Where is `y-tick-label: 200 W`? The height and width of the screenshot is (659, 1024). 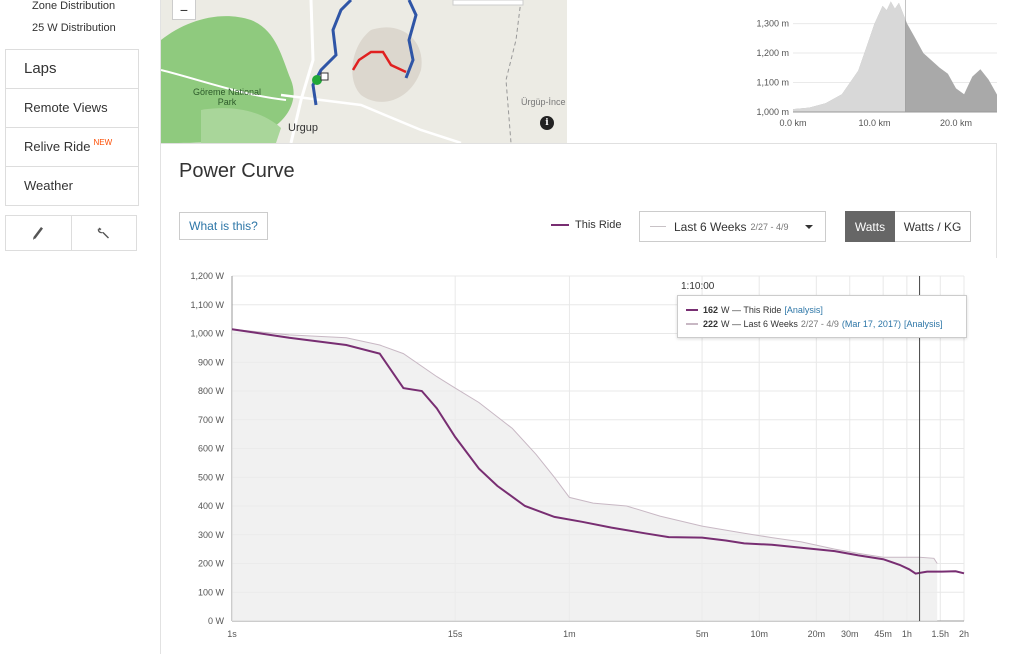
y-tick-label: 200 W is located at coordinates (211, 564).